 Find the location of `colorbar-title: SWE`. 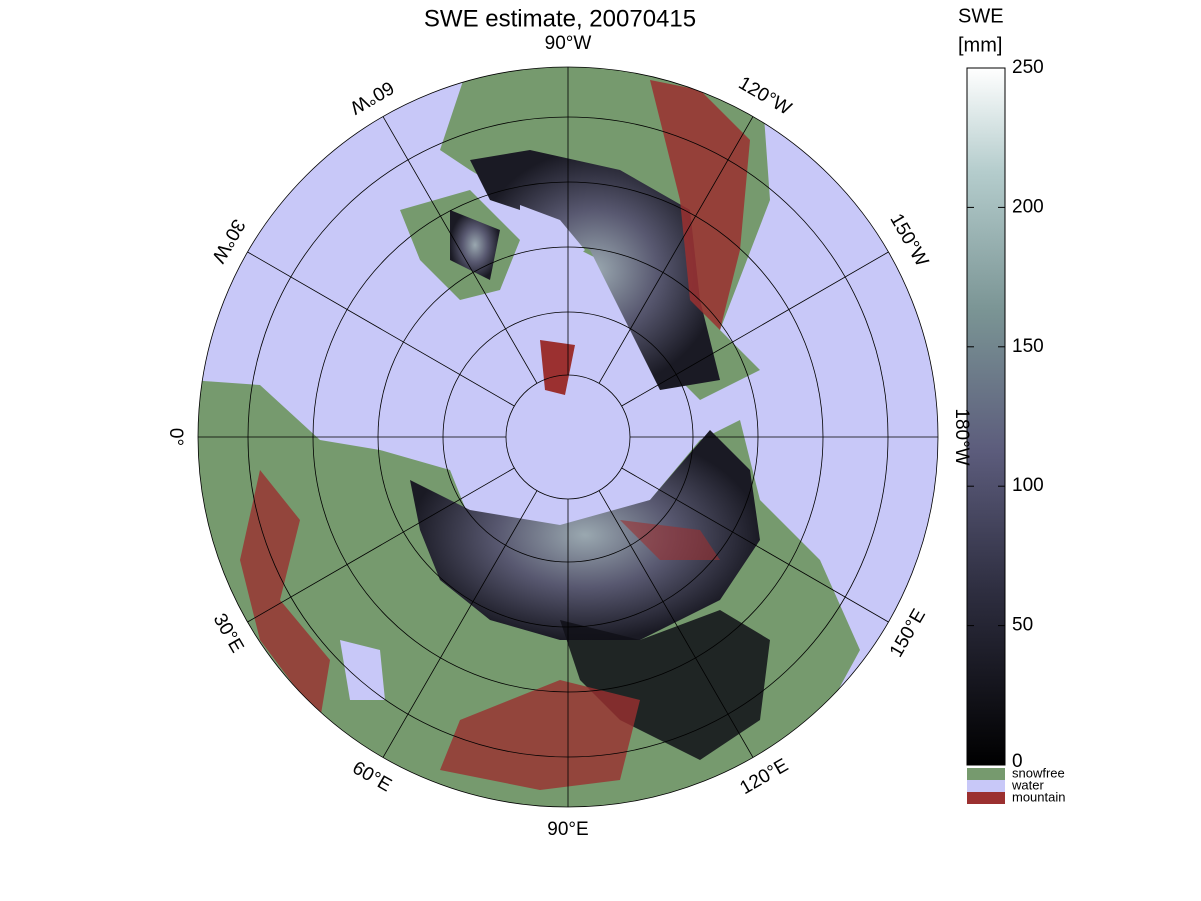

colorbar-title: SWE is located at coordinates (981, 16).